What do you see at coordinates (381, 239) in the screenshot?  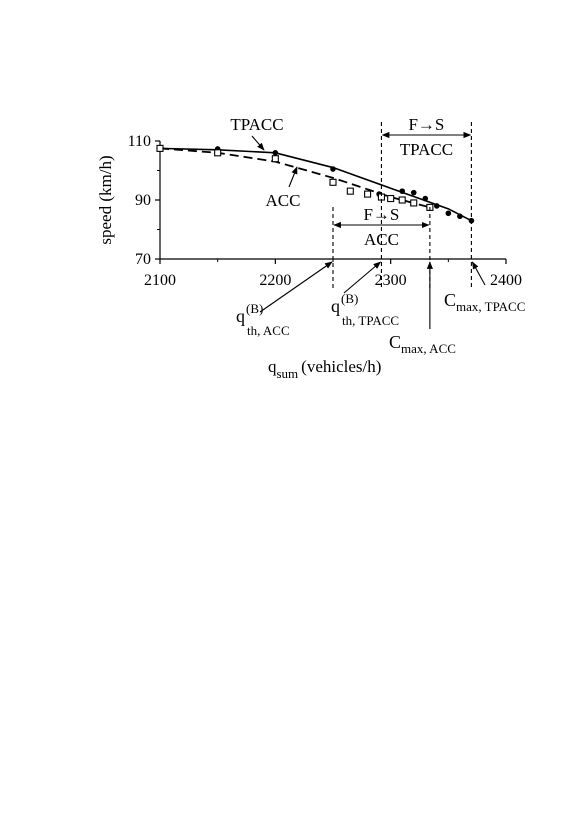 I see `fs-acc-sub-label: ACC` at bounding box center [381, 239].